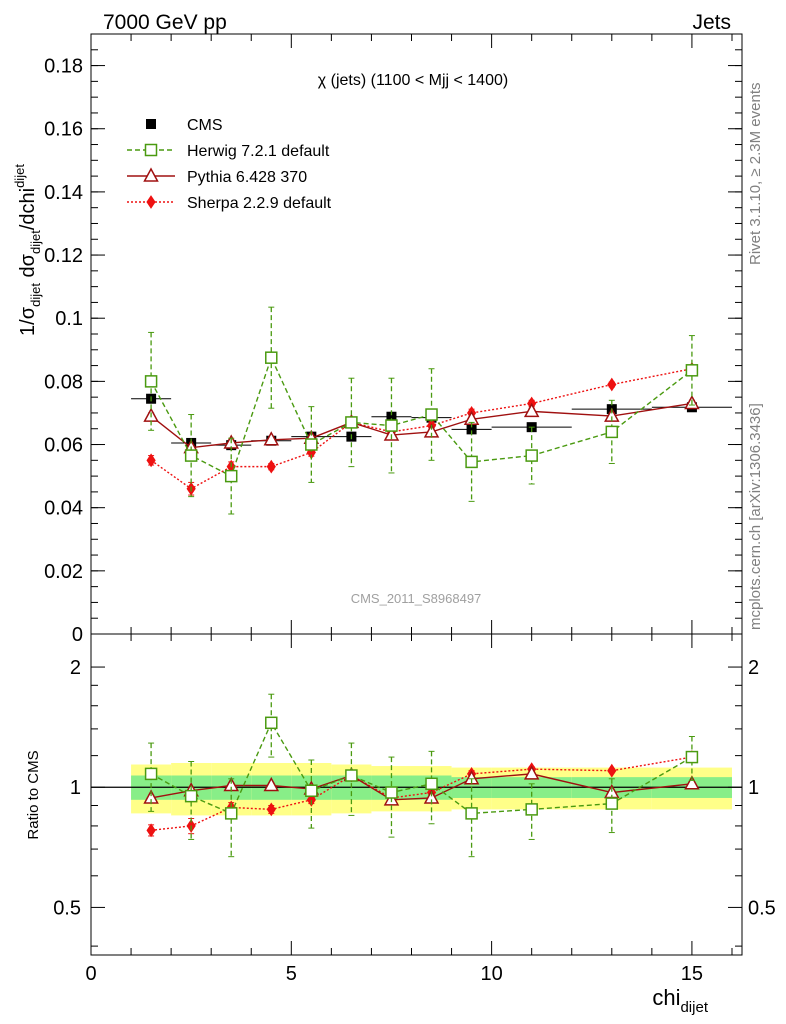 This screenshot has width=786, height=1024. I want to click on x-label-sub: dijet, so click(694, 1007).